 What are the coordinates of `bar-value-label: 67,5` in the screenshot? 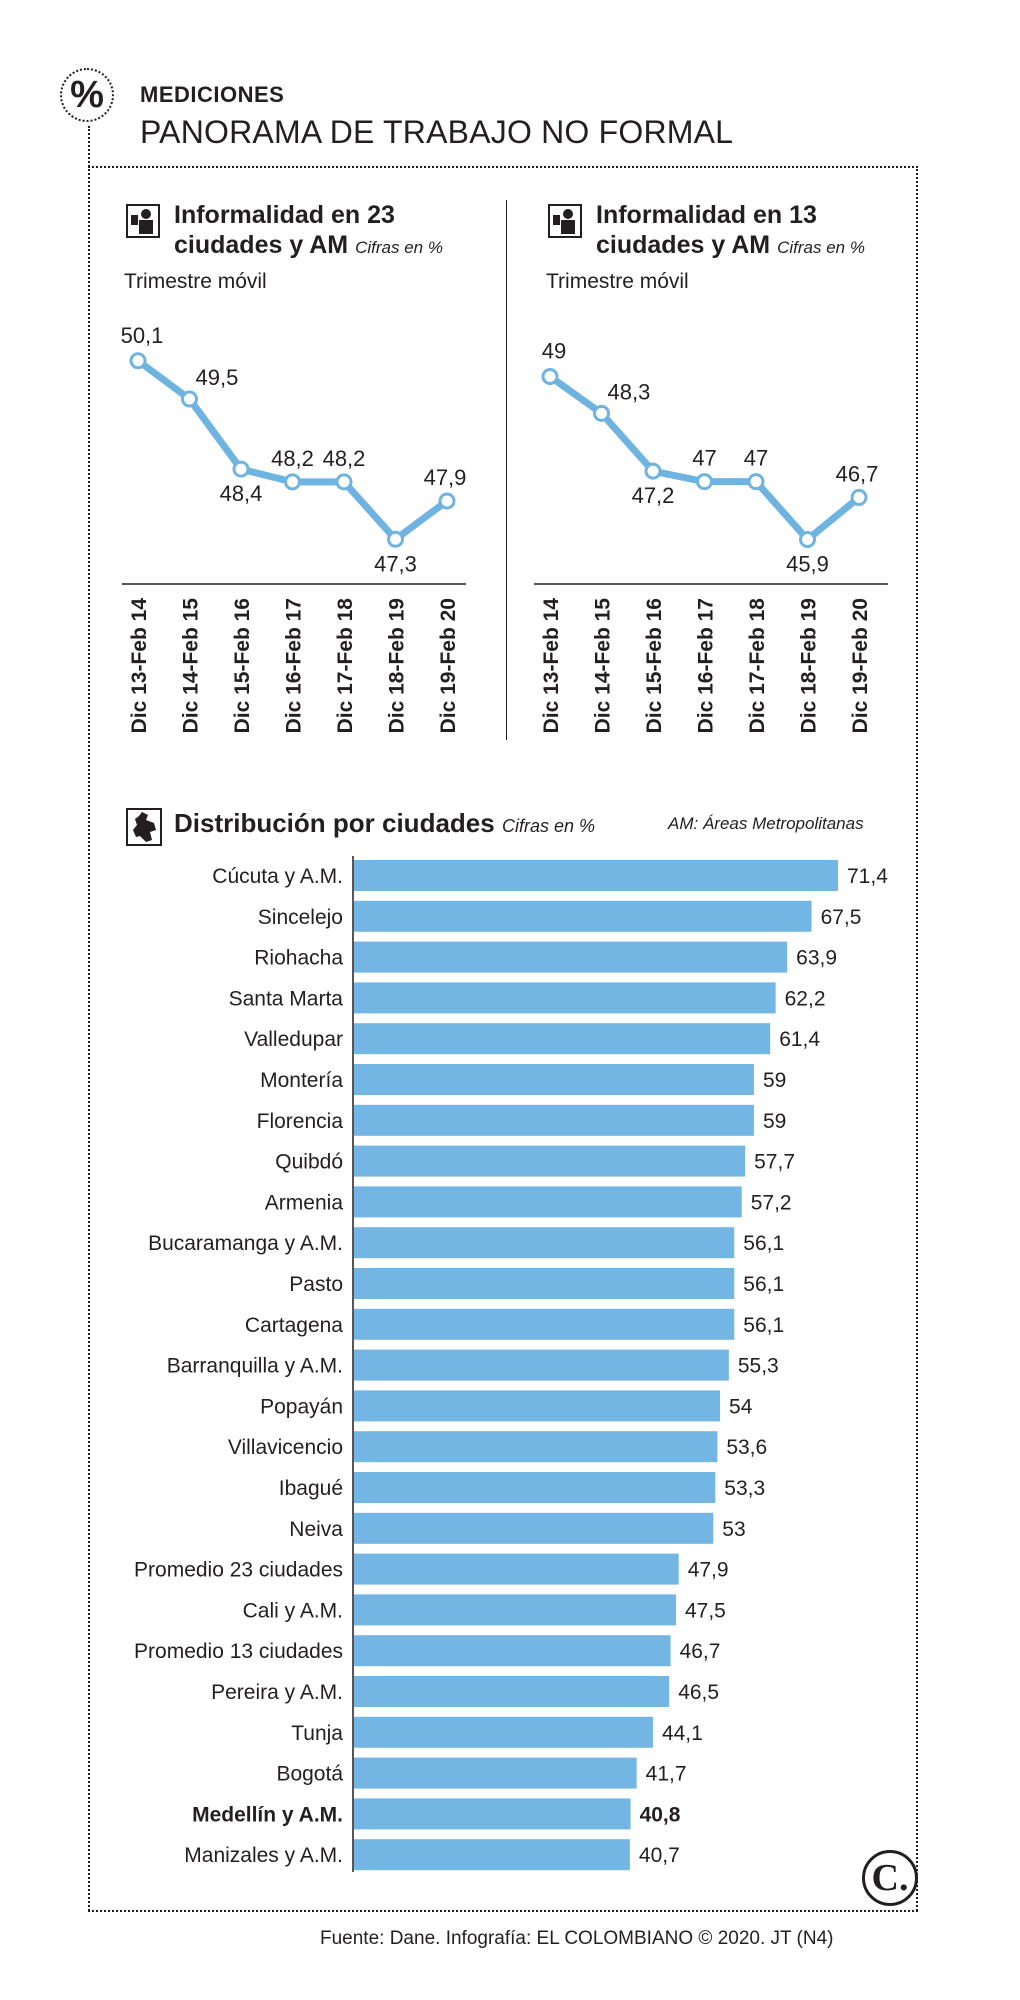 It's located at (841, 917).